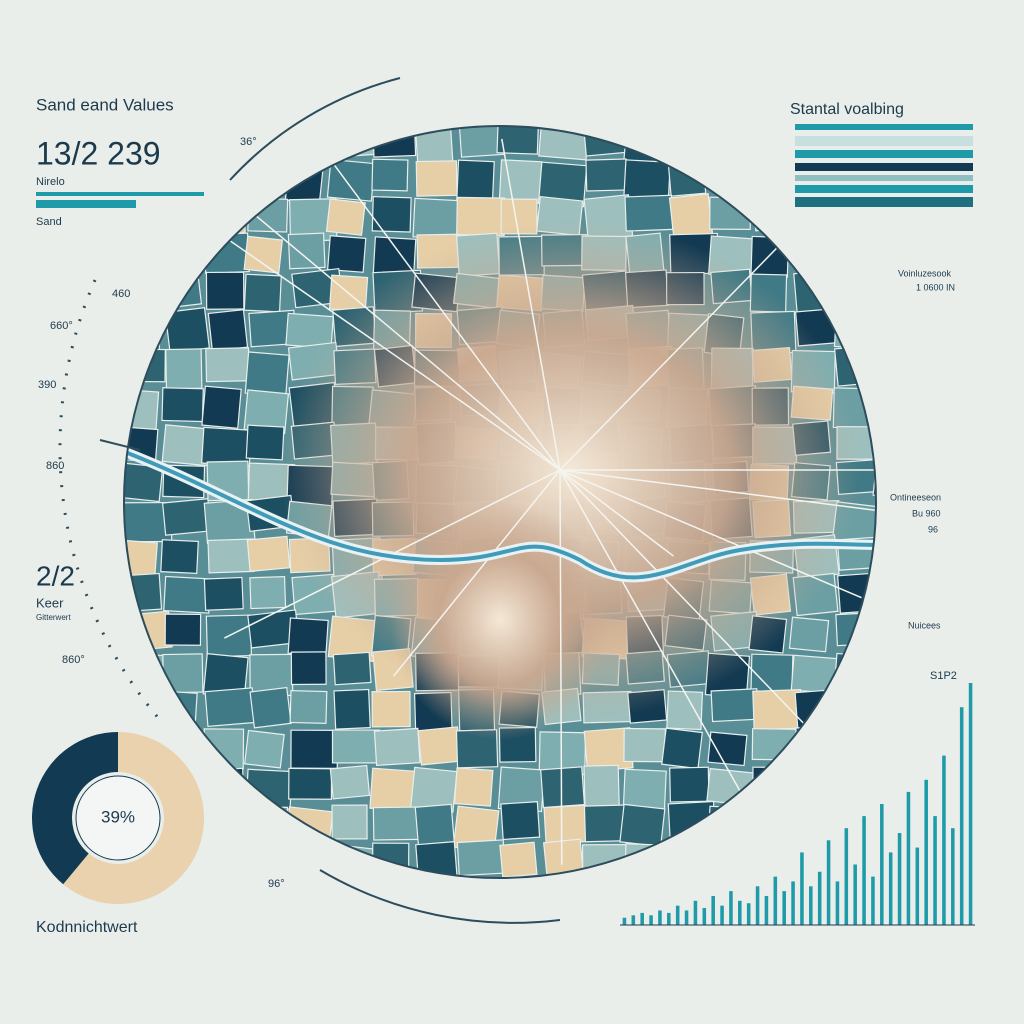 The width and height of the screenshot is (1024, 1024). What do you see at coordinates (55, 575) in the screenshot?
I see `side-value: 2/2` at bounding box center [55, 575].